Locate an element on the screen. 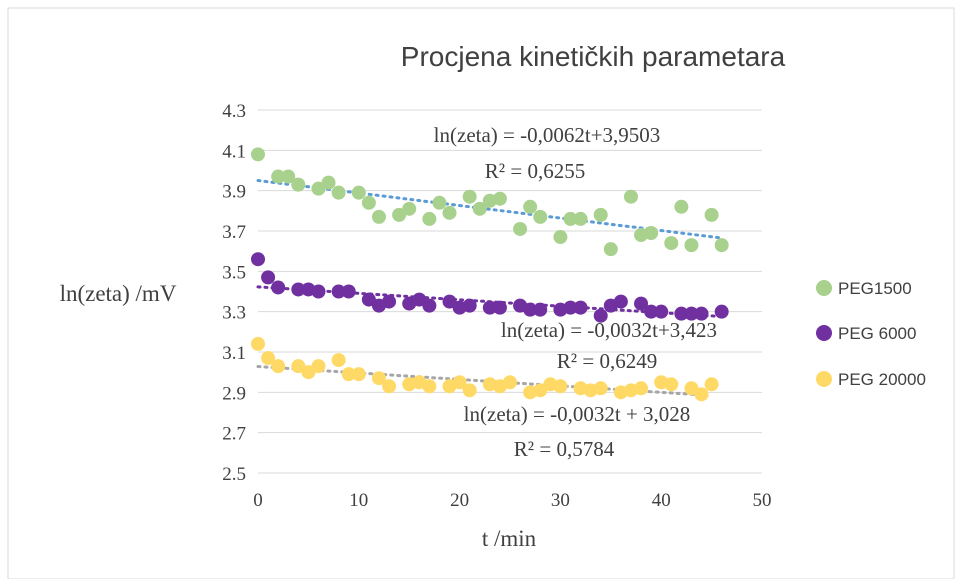 The height and width of the screenshot is (579, 958). equation-peg6000: ln(zeta) = -0,0032t+3,423 is located at coordinates (609, 330).